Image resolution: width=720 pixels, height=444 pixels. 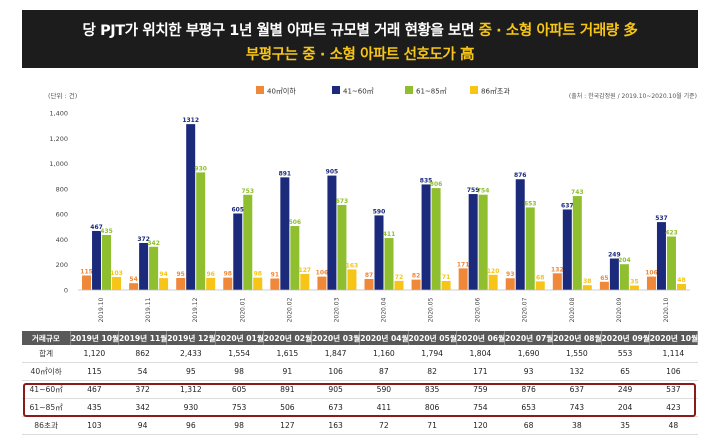 What do you see at coordinates (287, 371) in the screenshot?
I see `table-cell: 91` at bounding box center [287, 371].